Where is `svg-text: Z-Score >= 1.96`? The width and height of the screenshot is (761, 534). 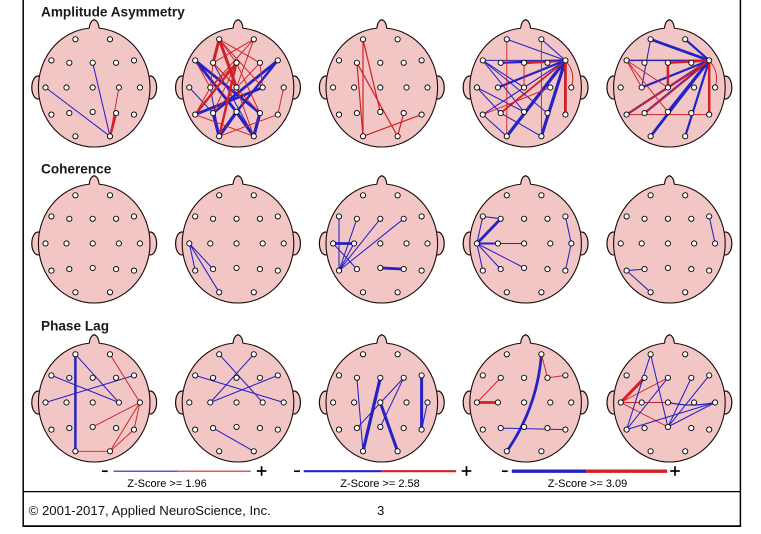
svg-text: Z-Score >= 1.96 is located at coordinates (167, 484).